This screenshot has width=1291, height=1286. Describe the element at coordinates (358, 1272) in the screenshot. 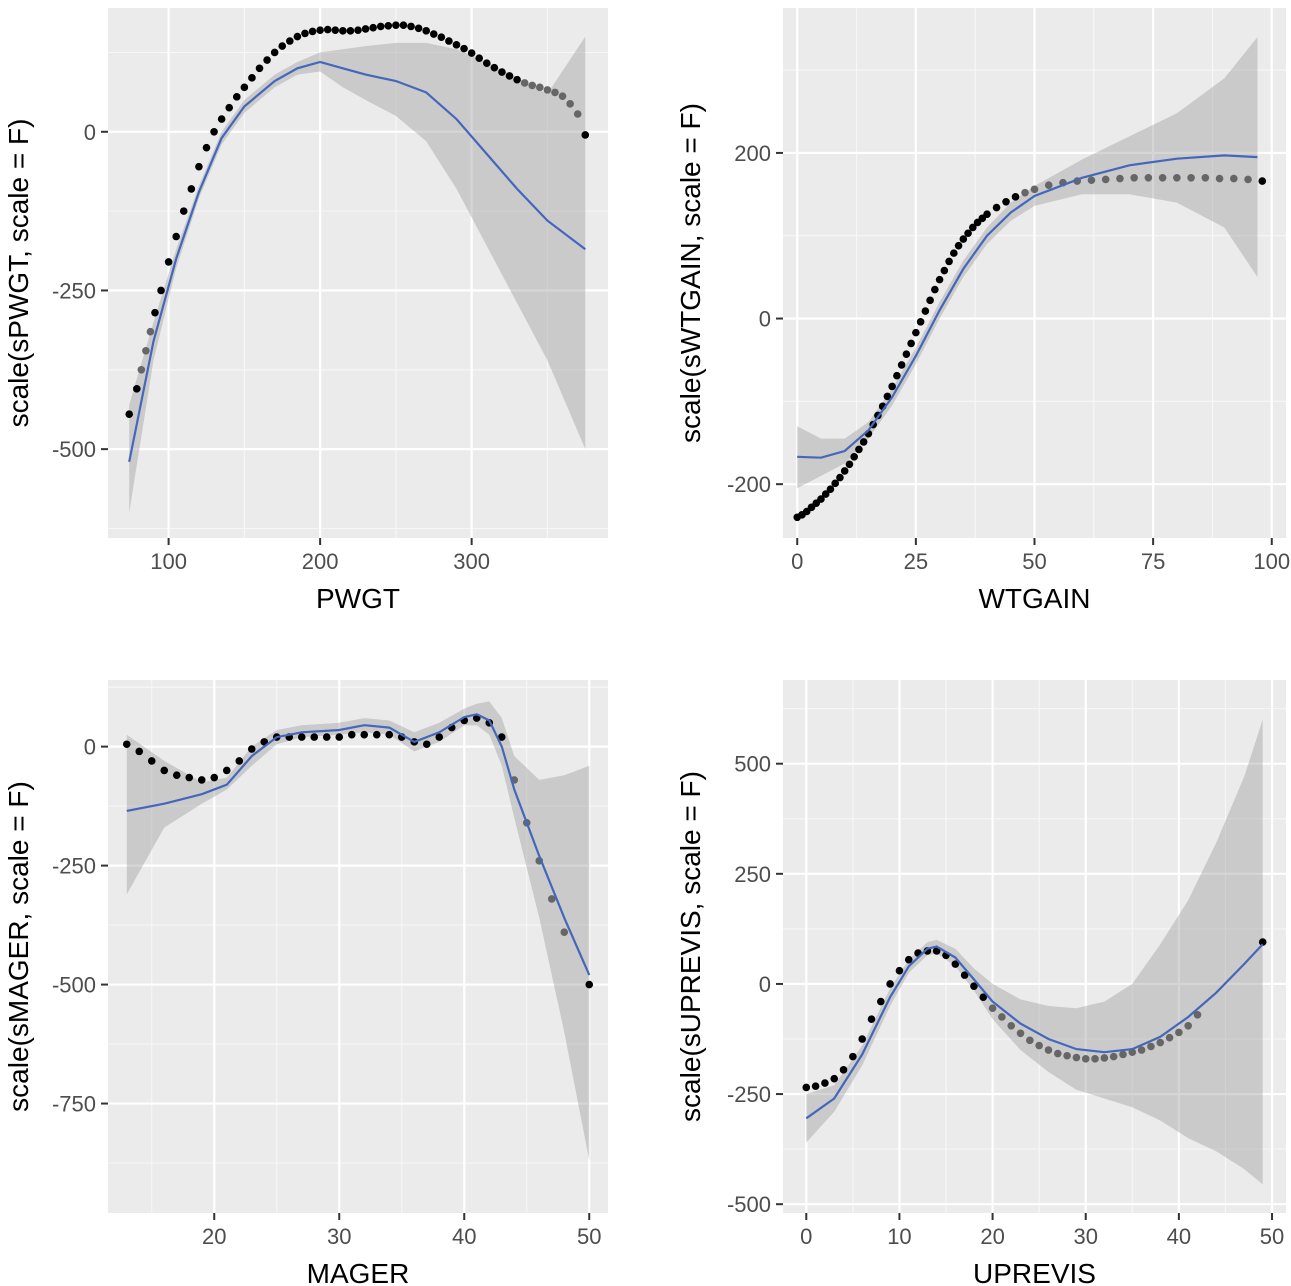

I see `x-axis-title: MAGER` at that location.